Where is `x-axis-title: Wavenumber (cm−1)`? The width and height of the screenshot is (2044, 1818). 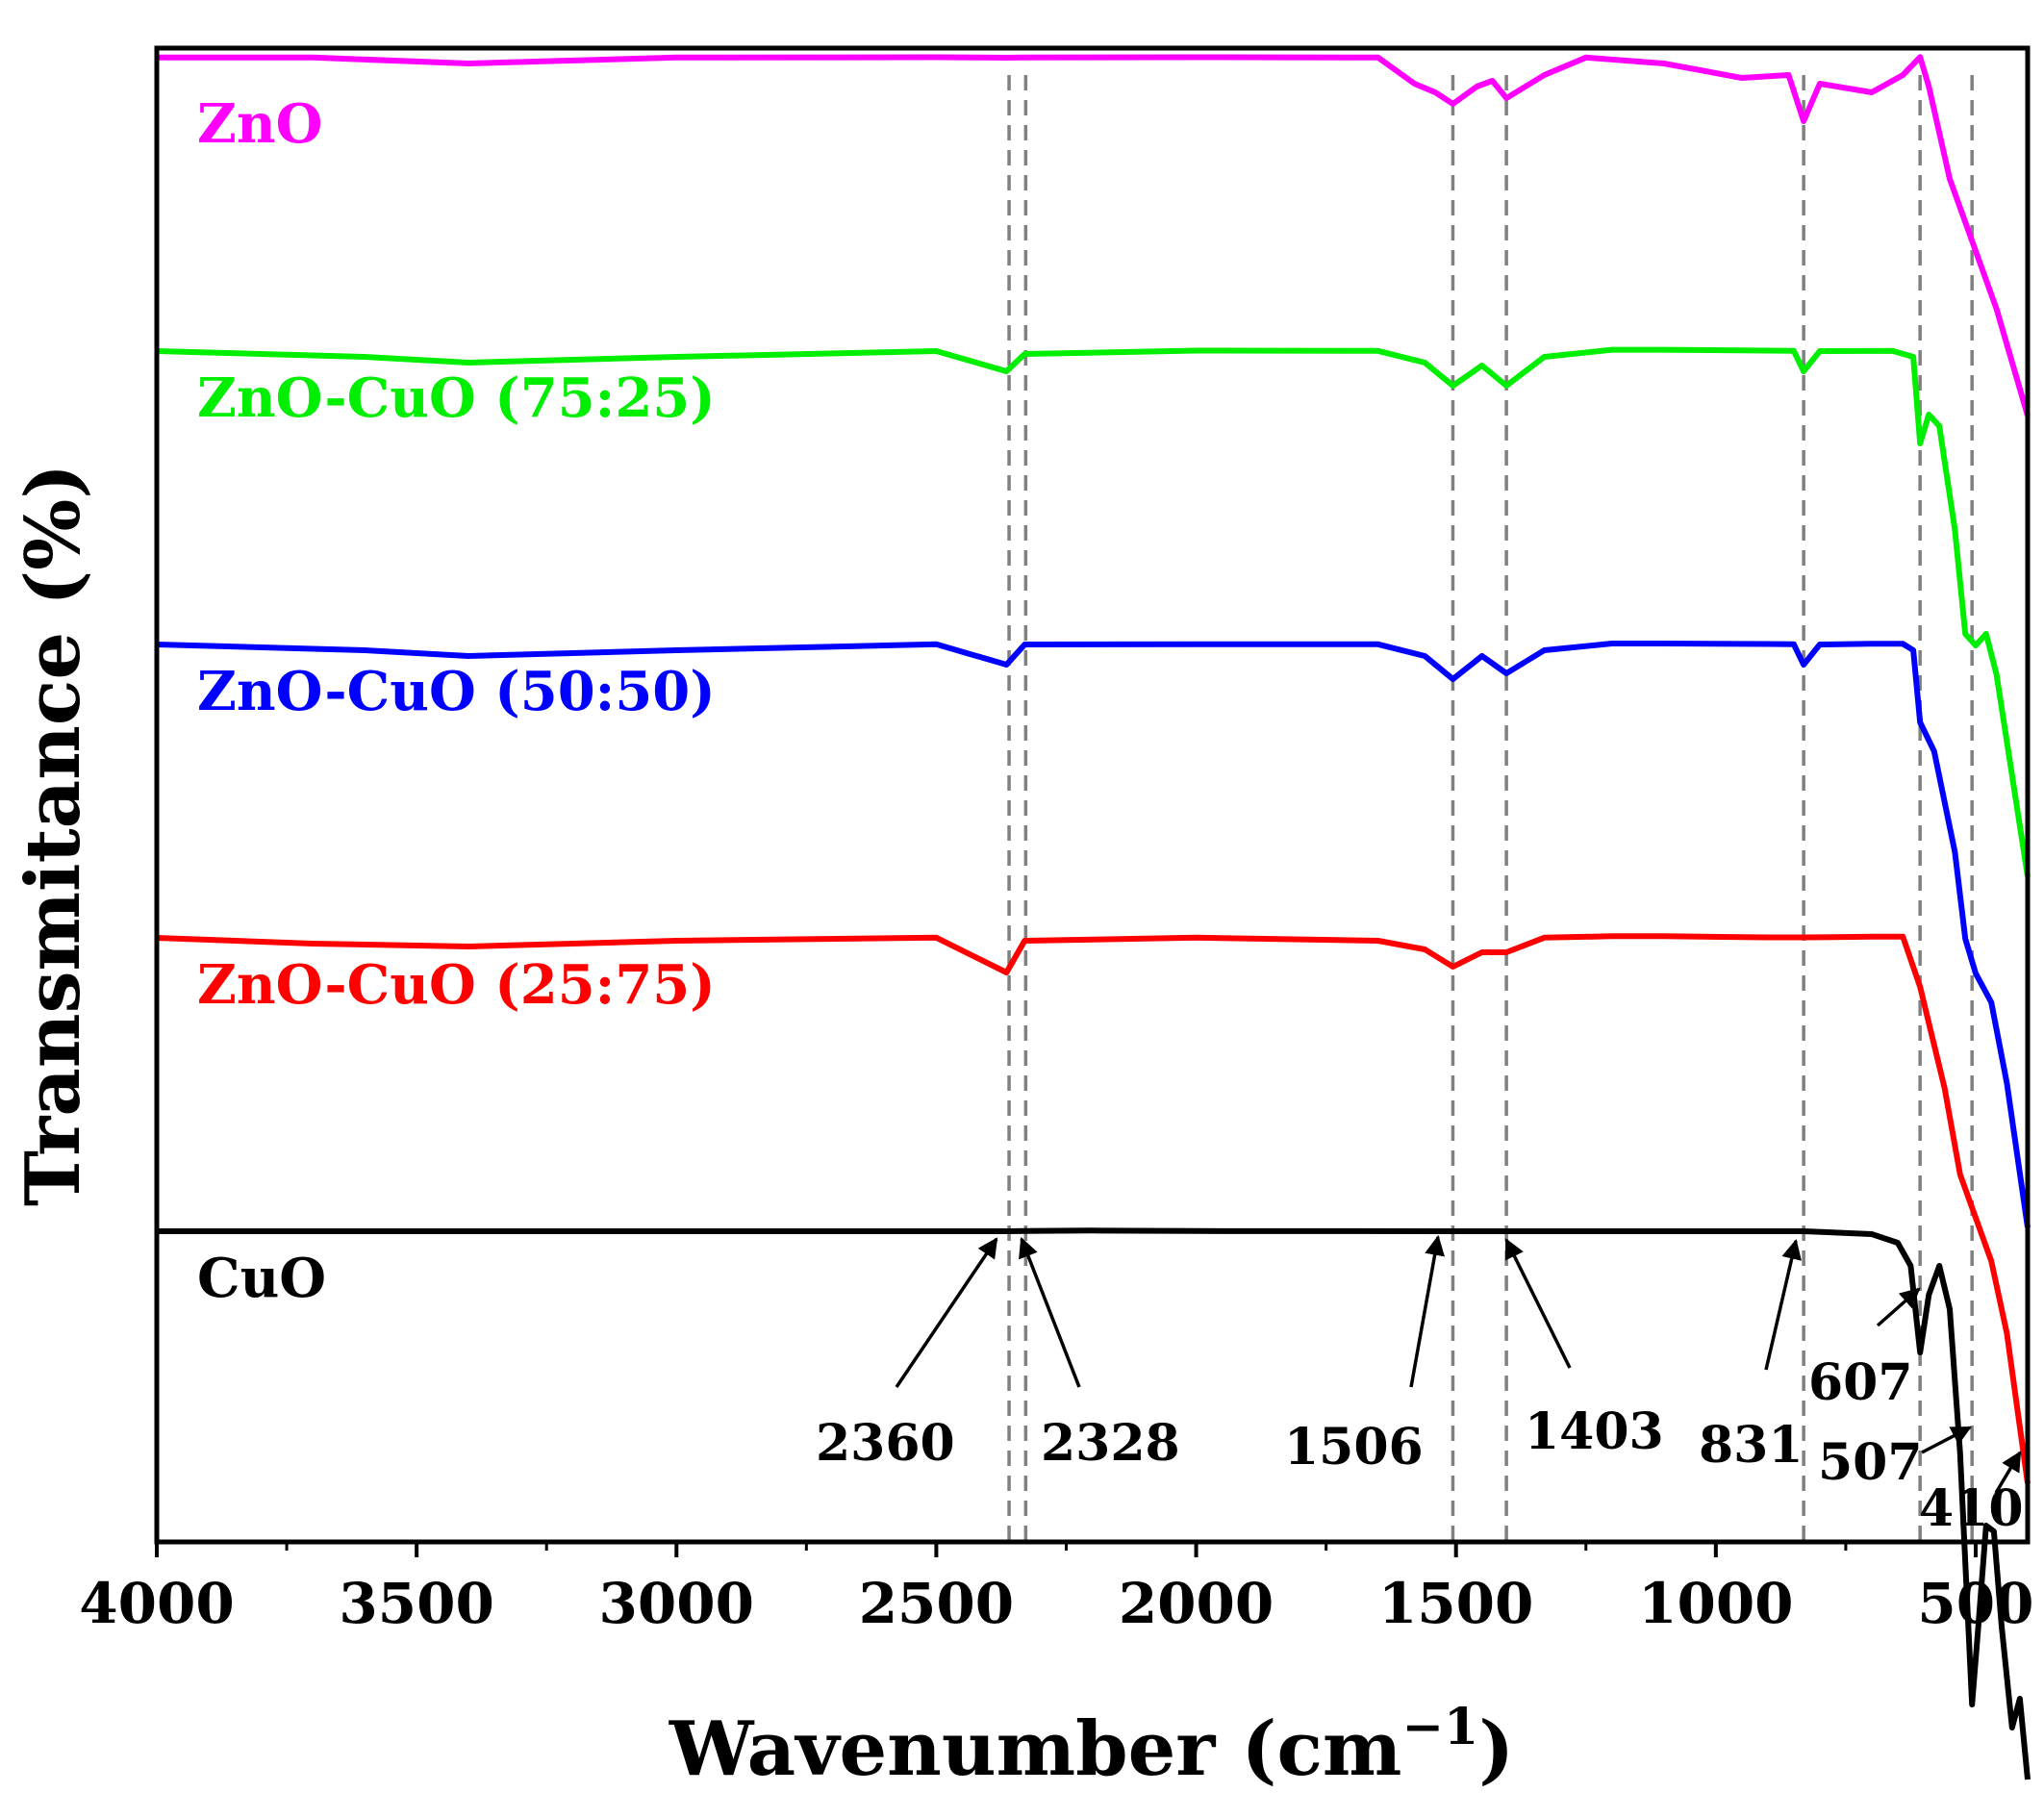
x-axis-title: Wavenumber (cm−1) is located at coordinates (1091, 1746).